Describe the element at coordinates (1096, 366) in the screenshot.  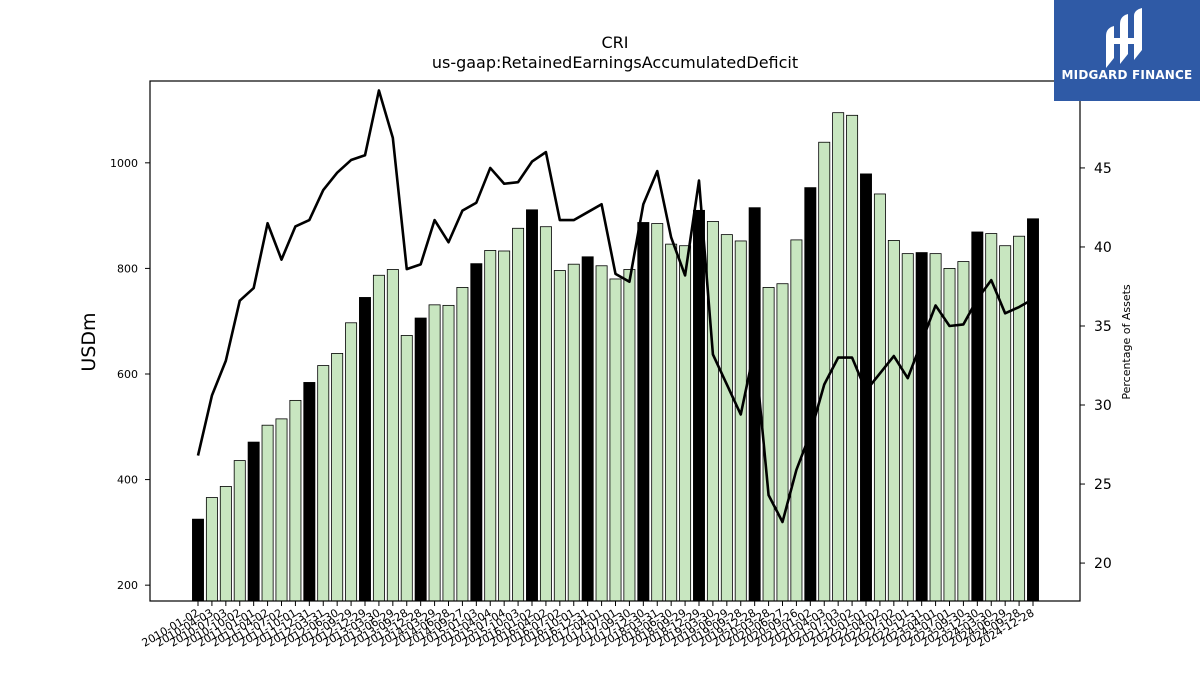
I see `right-axis-ticks: 20 25 30 35 40 45` at that location.